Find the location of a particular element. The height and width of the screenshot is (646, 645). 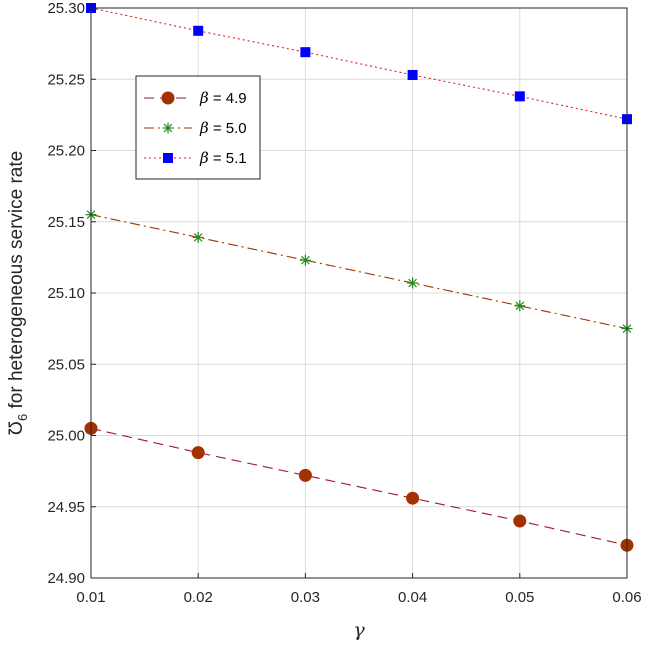

x-tick-label: 0.03 is located at coordinates (305, 597).